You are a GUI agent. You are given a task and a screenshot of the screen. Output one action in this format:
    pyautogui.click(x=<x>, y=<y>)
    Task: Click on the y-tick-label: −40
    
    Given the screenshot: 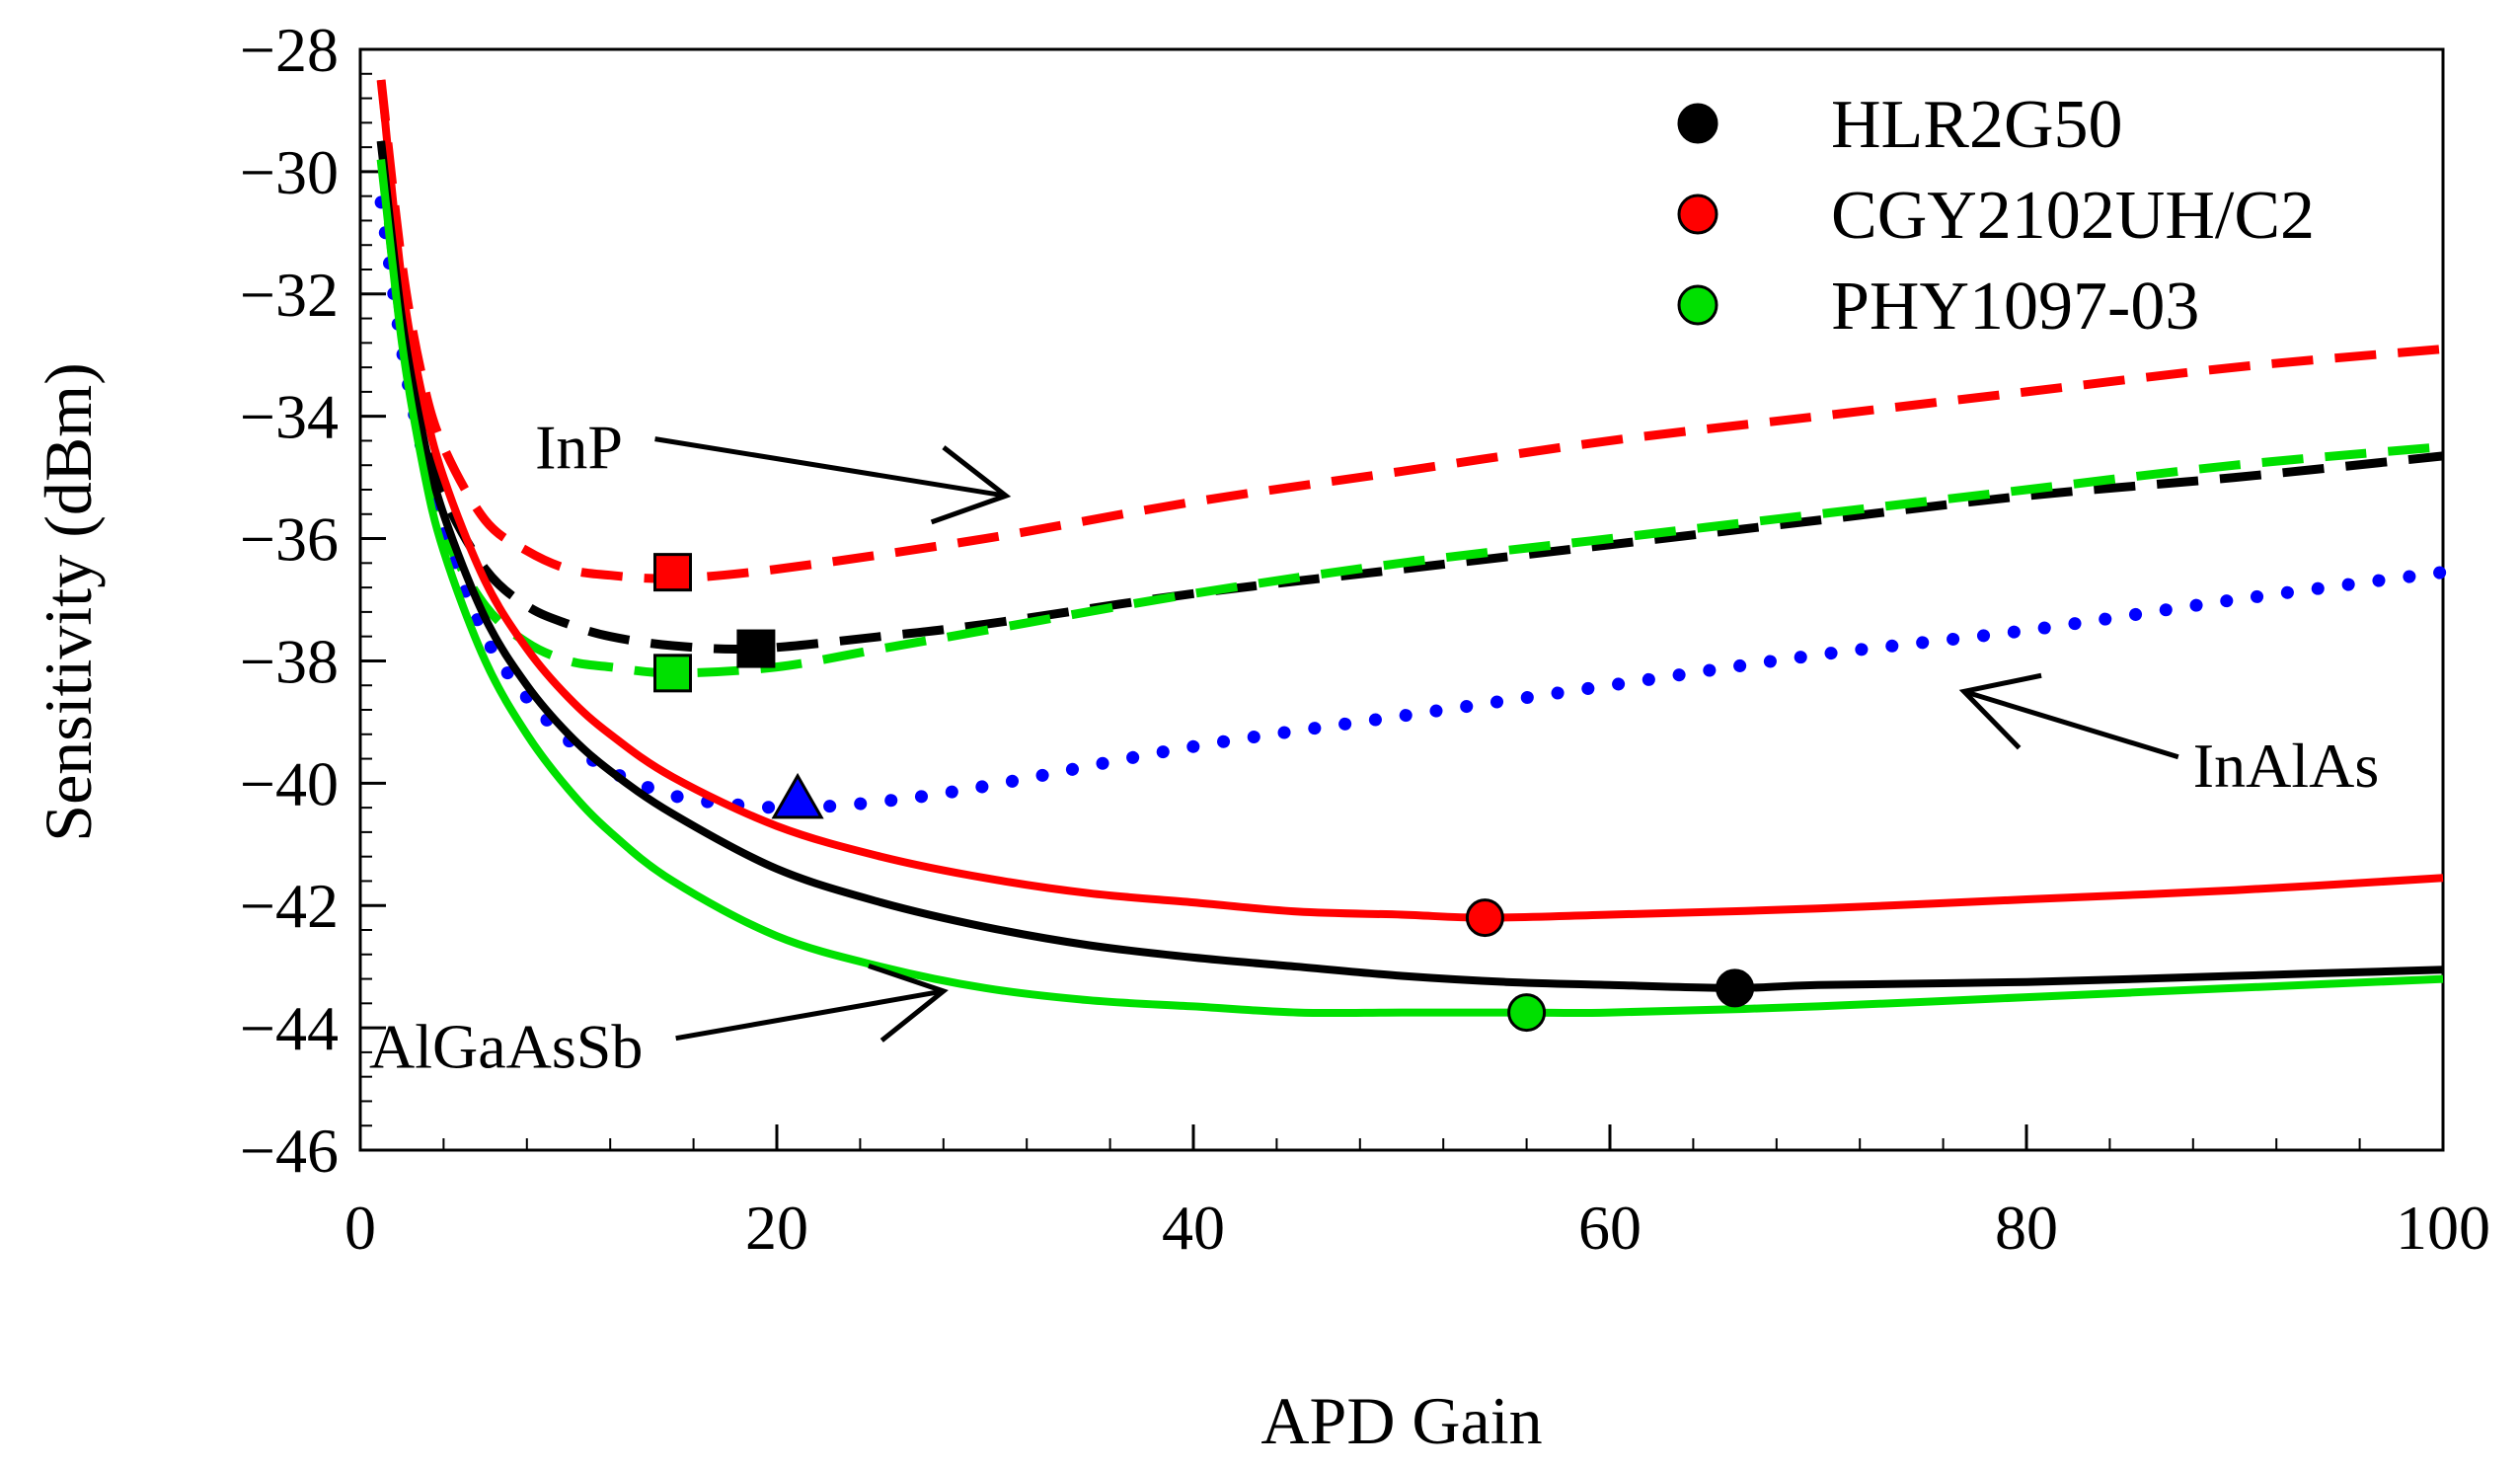 What is the action you would take?
    pyautogui.click(x=289, y=783)
    